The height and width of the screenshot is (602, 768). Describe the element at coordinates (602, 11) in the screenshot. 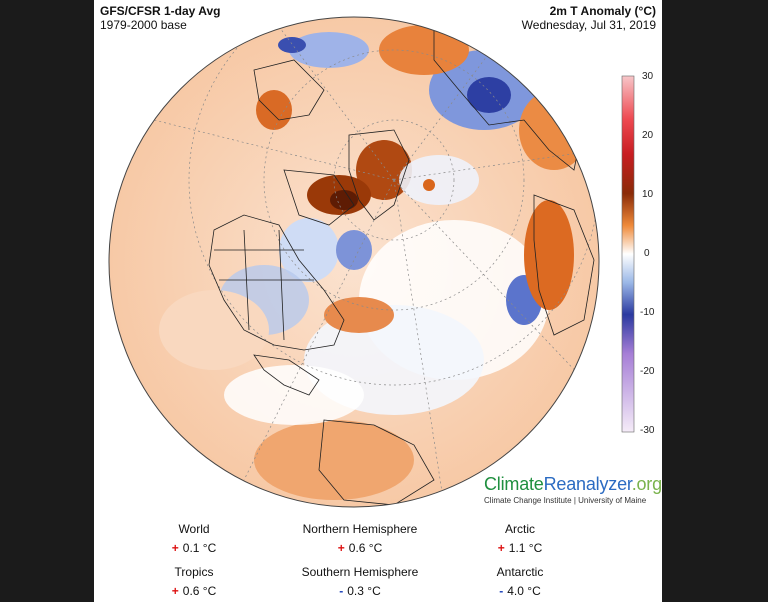

I see `variable-title: 2m T Anomaly (°C)` at that location.